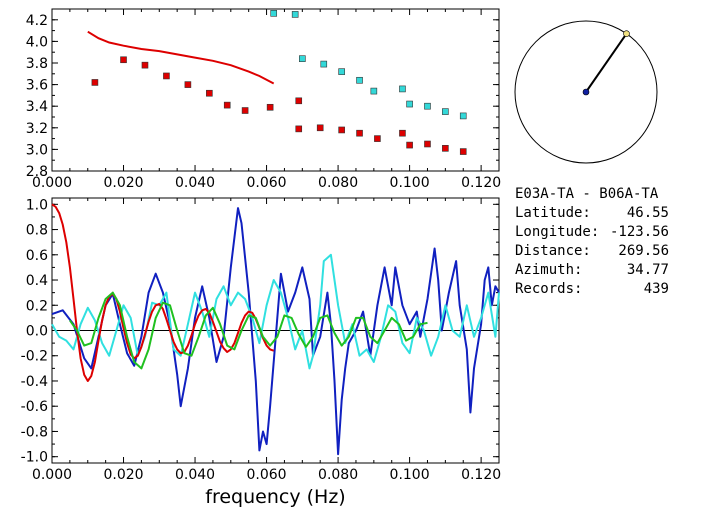 The height and width of the screenshot is (519, 702). Describe the element at coordinates (34, 357) in the screenshot. I see `y-tick-label: -0.2` at that location.